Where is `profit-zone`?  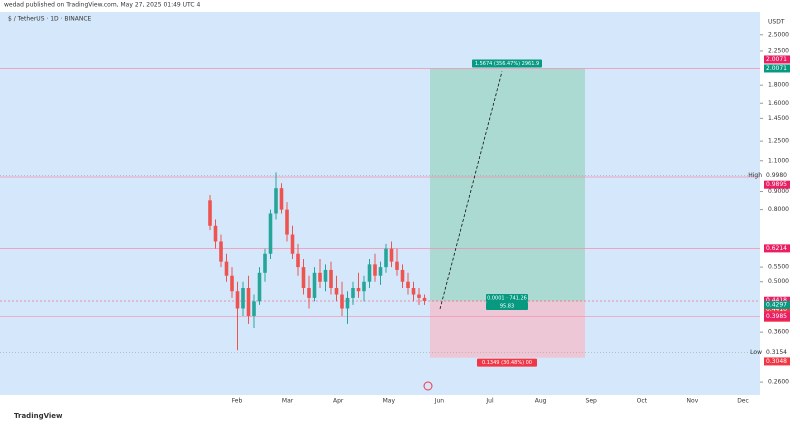 profit-zone is located at coordinates (507, 185).